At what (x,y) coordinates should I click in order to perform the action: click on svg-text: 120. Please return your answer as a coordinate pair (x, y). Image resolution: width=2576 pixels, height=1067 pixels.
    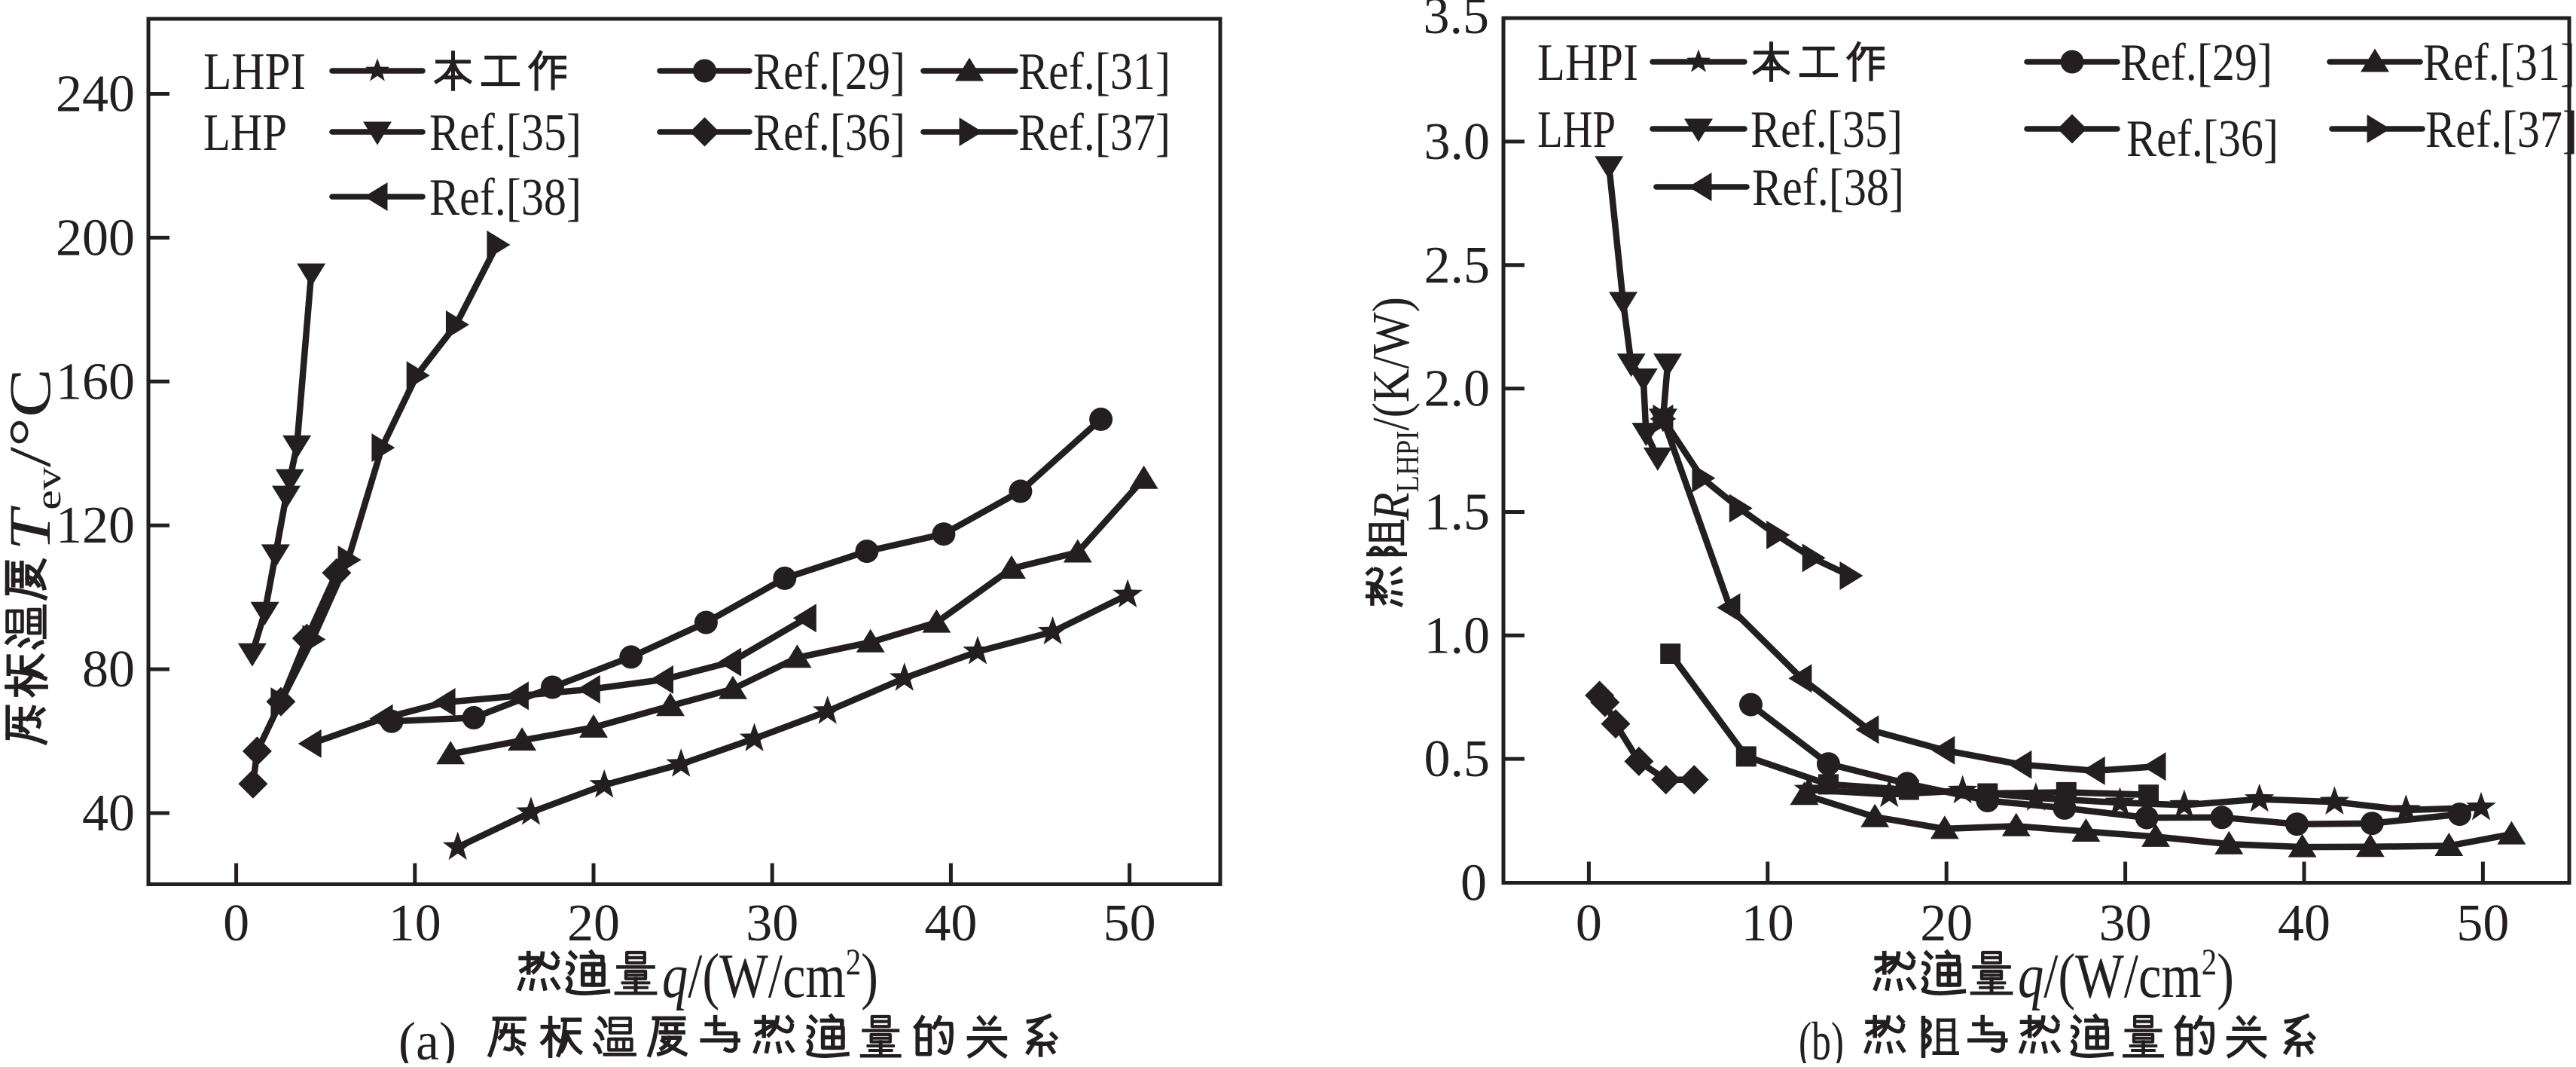
    Looking at the image, I should click on (96, 526).